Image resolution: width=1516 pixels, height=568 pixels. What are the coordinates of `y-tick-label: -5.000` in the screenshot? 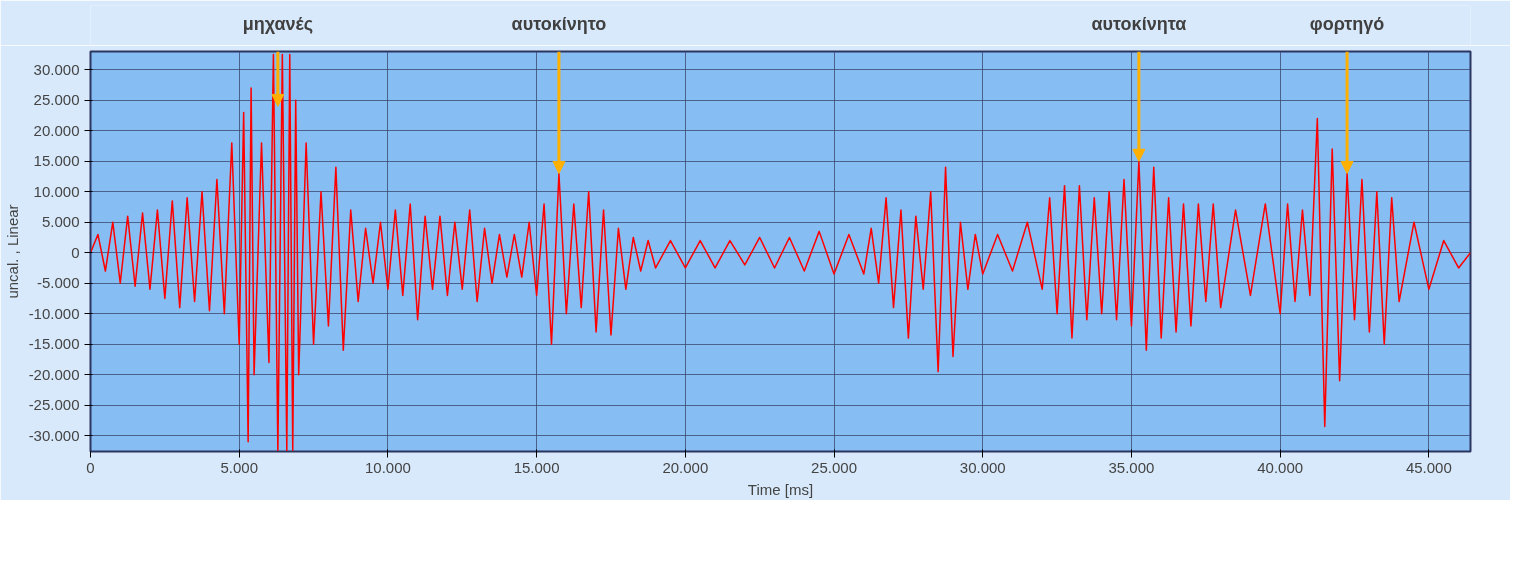 It's located at (58, 283).